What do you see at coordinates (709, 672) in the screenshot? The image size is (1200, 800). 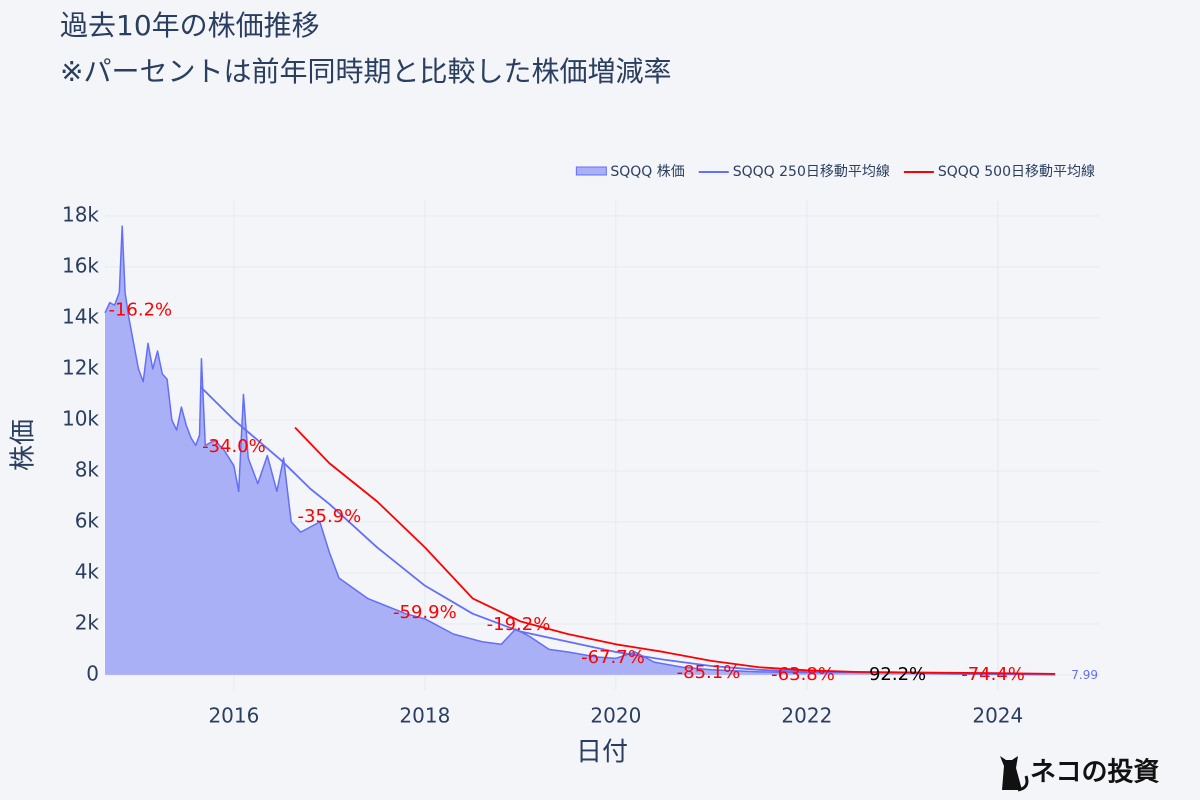 I see `annotation: -85.1%` at bounding box center [709, 672].